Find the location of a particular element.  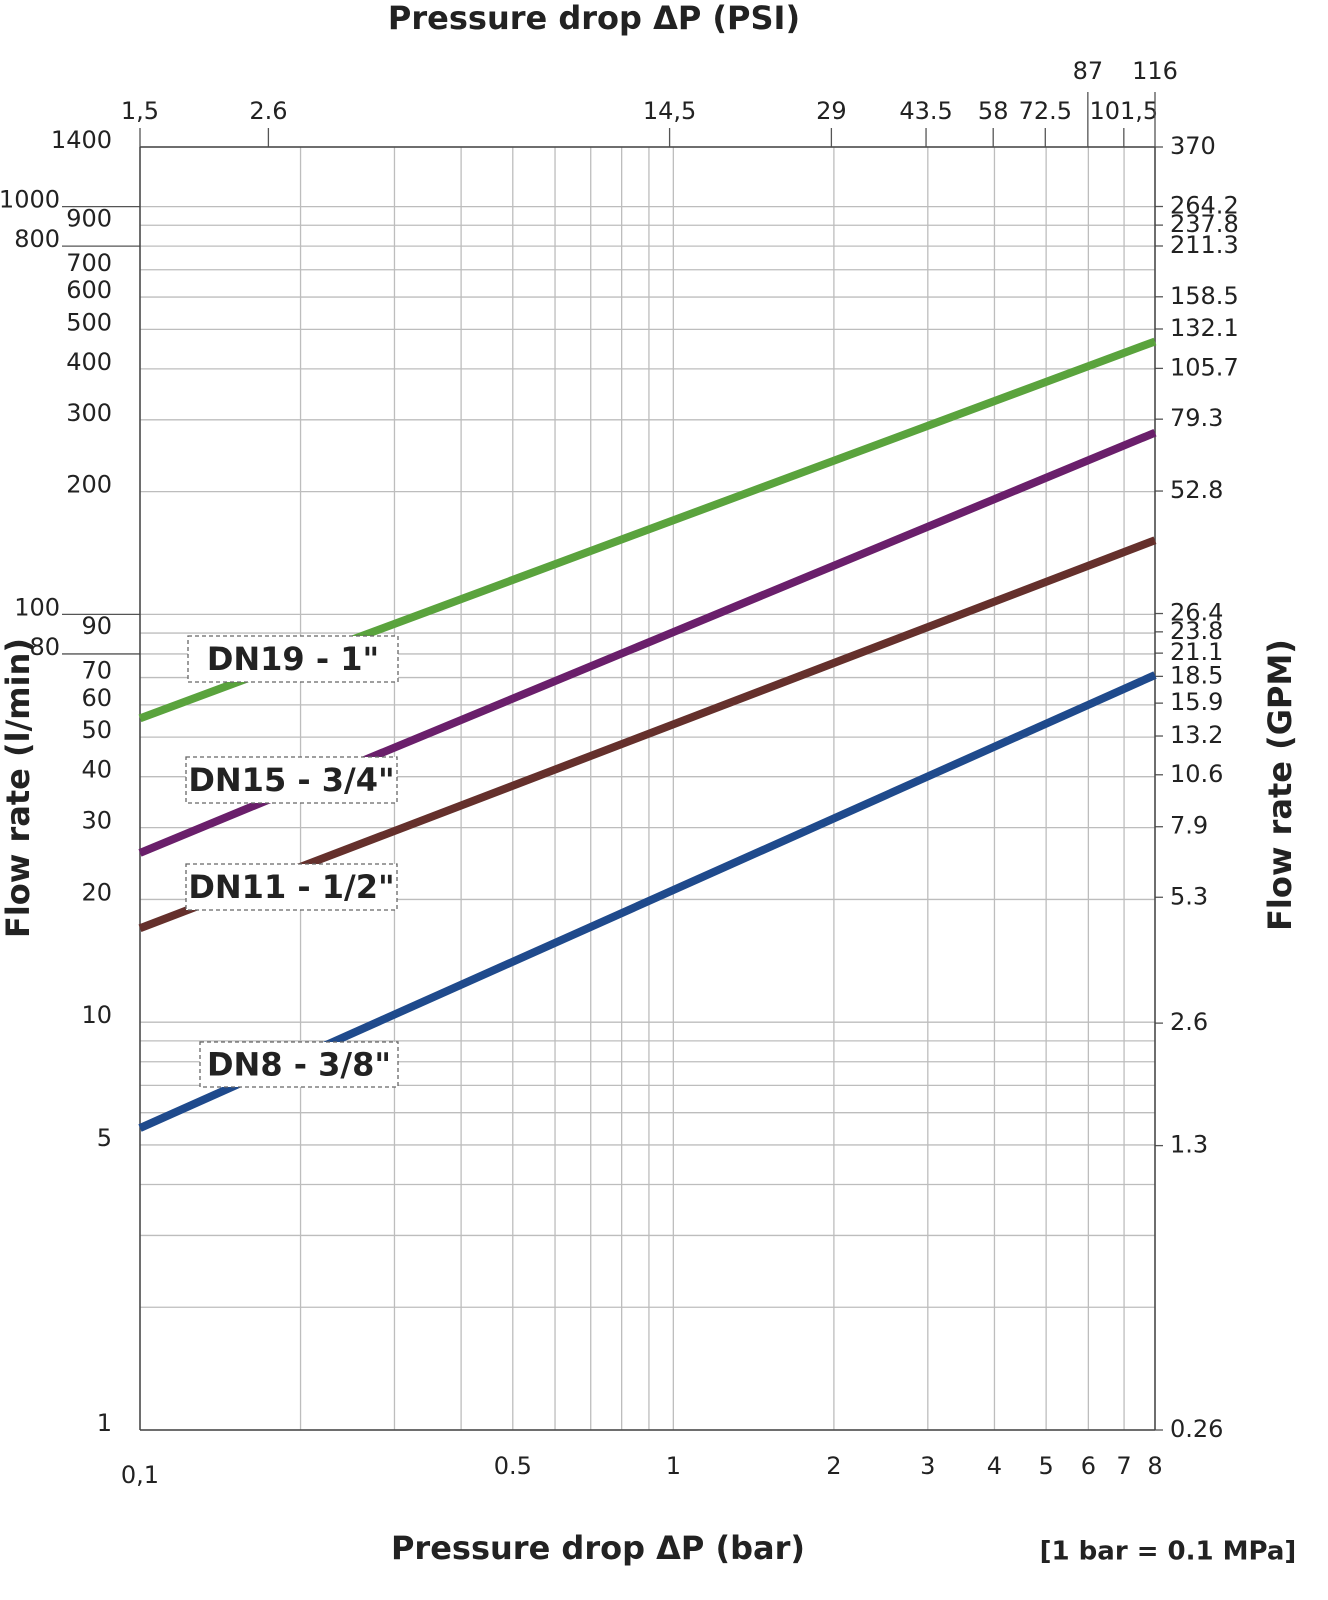

y-tick-label: 100 is located at coordinates (37, 607).